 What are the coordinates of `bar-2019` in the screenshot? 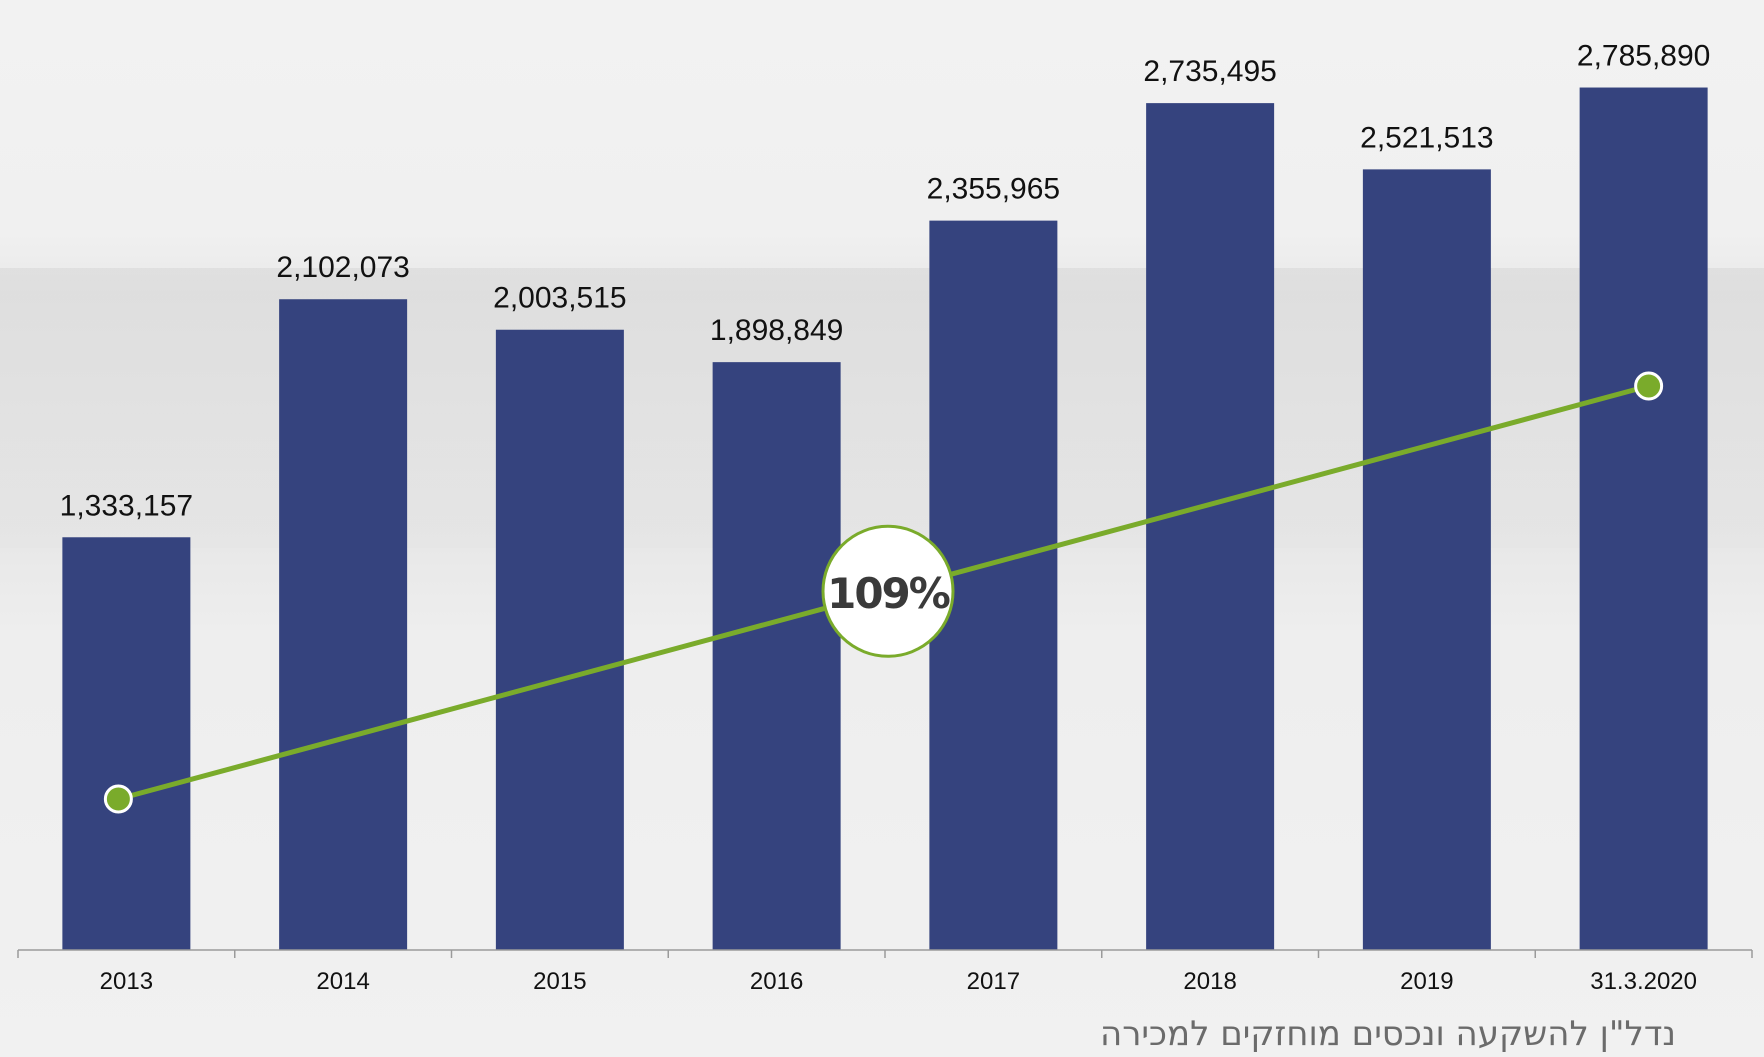 It's located at (1426, 559).